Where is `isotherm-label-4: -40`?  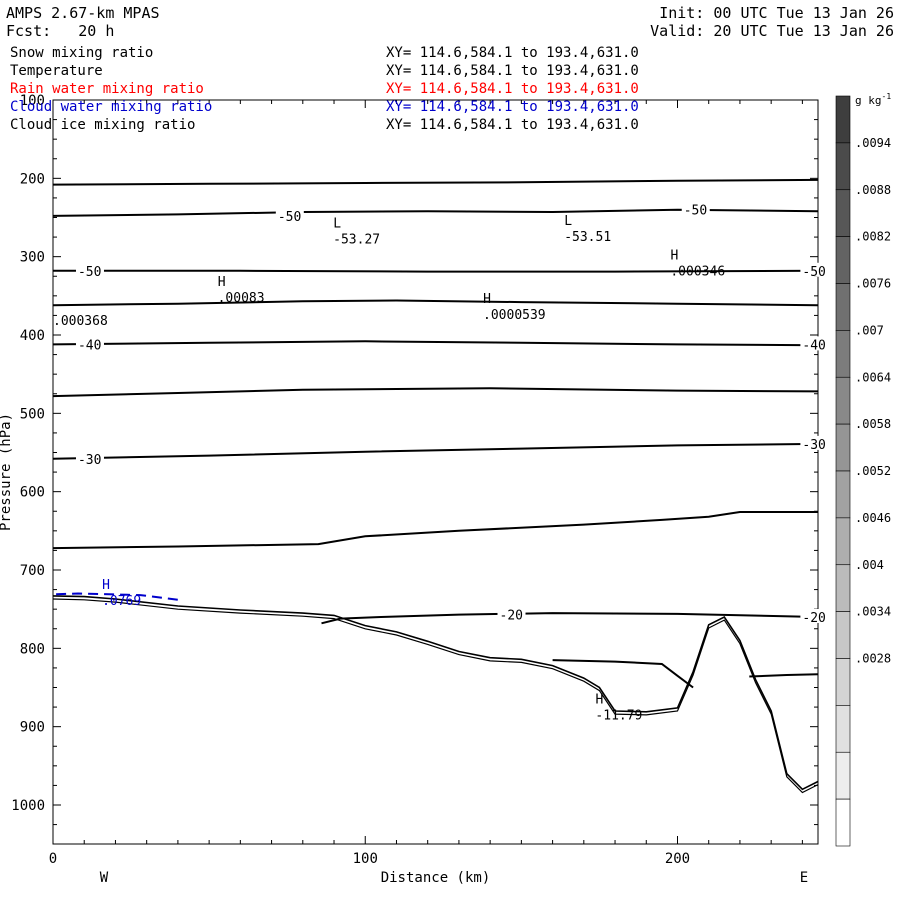
isotherm-label-4: -40 is located at coordinates (89, 345).